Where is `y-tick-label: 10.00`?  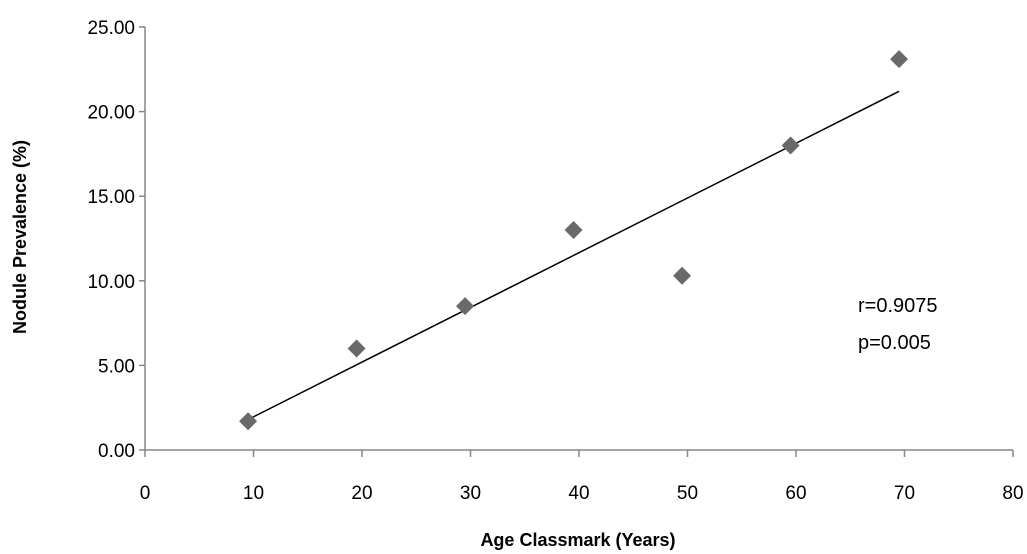
y-tick-label: 10.00 is located at coordinates (111, 282).